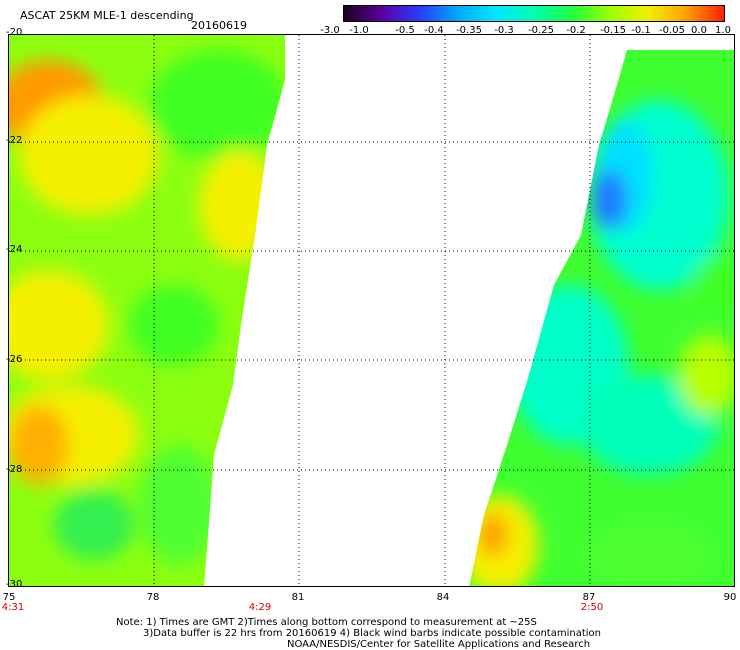 Image resolution: width=740 pixels, height=650 pixels. What do you see at coordinates (641, 30) in the screenshot?
I see `cbar-label: -0.1` at bounding box center [641, 30].